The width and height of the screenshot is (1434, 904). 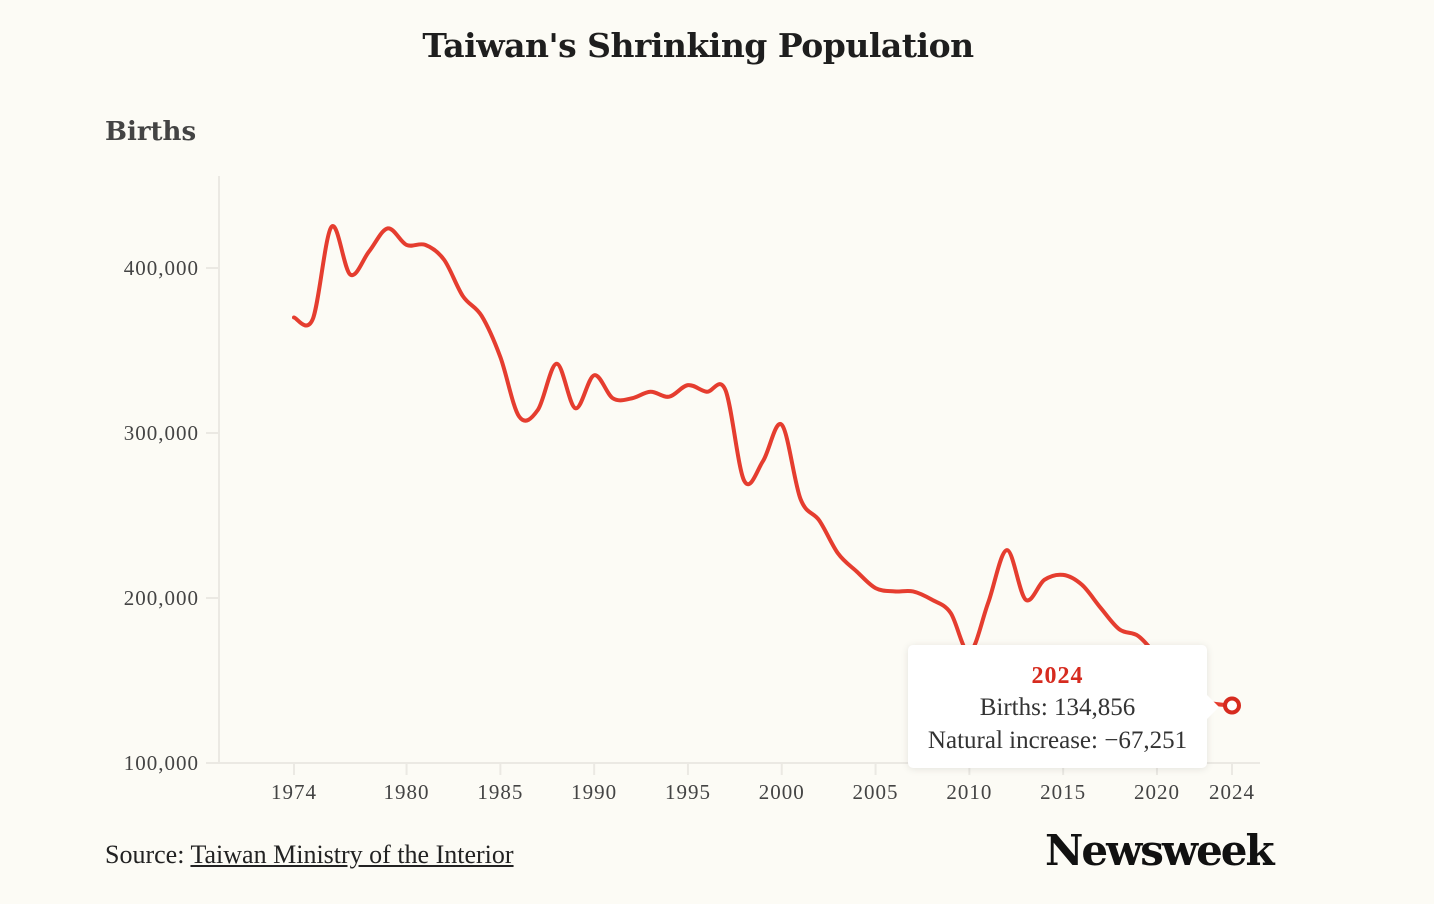 What do you see at coordinates (407, 792) in the screenshot?
I see `x-tick-label: 1980` at bounding box center [407, 792].